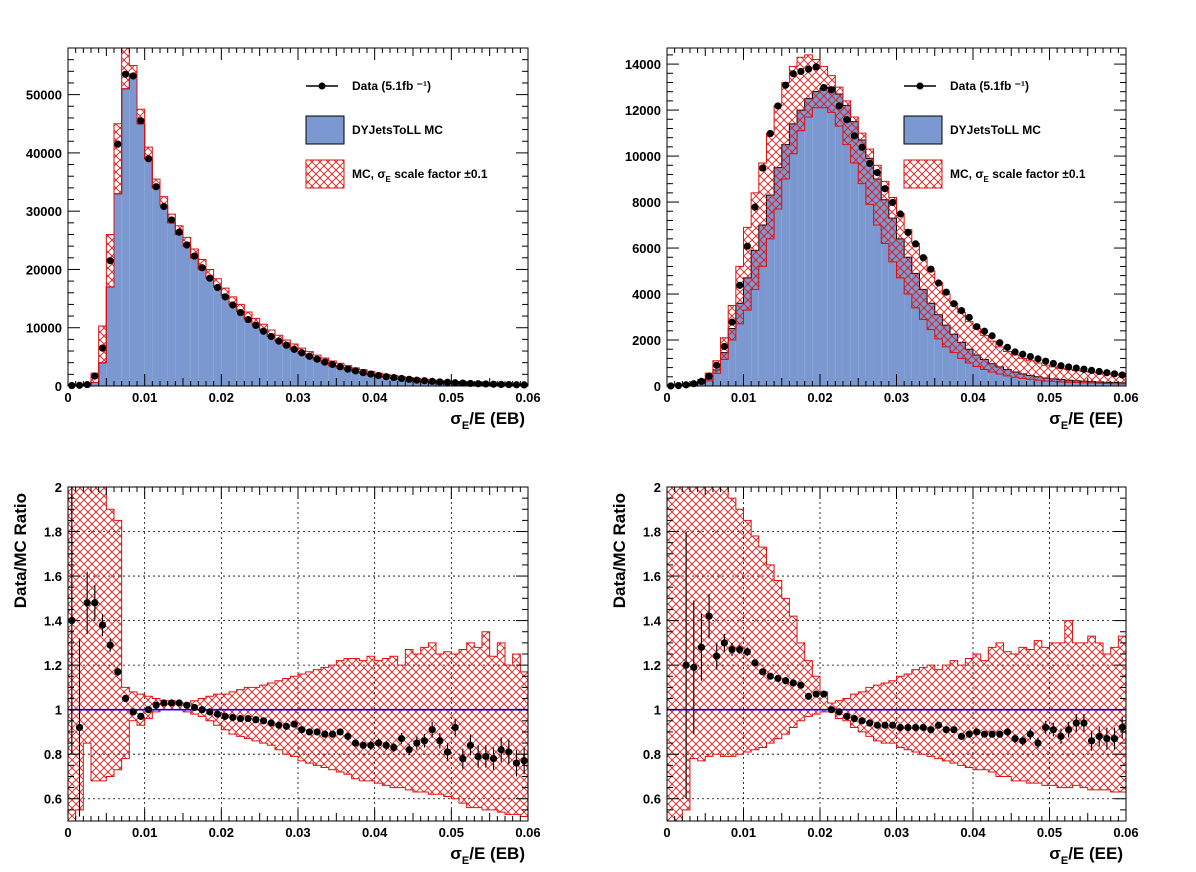 The image size is (1196, 872). Describe the element at coordinates (643, 64) in the screenshot. I see `y-tick-label: 14000` at that location.